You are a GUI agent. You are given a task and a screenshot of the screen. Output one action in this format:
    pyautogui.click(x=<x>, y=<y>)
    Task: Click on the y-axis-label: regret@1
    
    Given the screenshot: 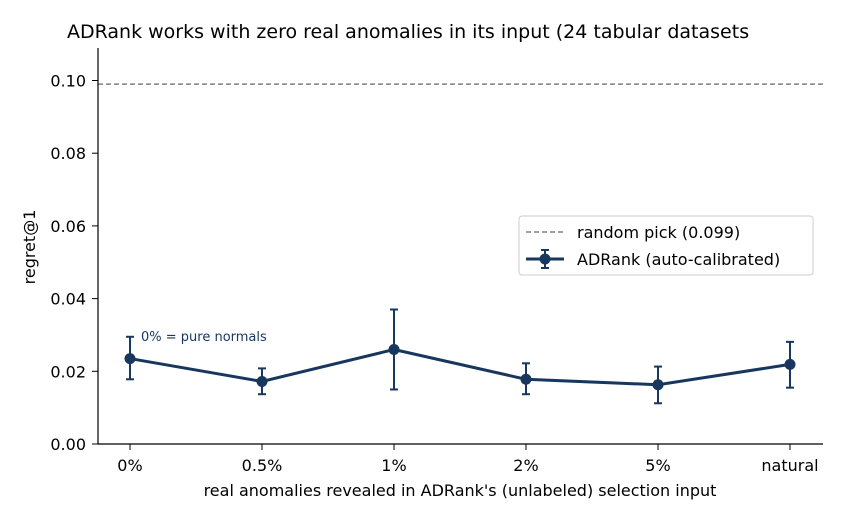 What is the action you would take?
    pyautogui.click(x=29, y=247)
    